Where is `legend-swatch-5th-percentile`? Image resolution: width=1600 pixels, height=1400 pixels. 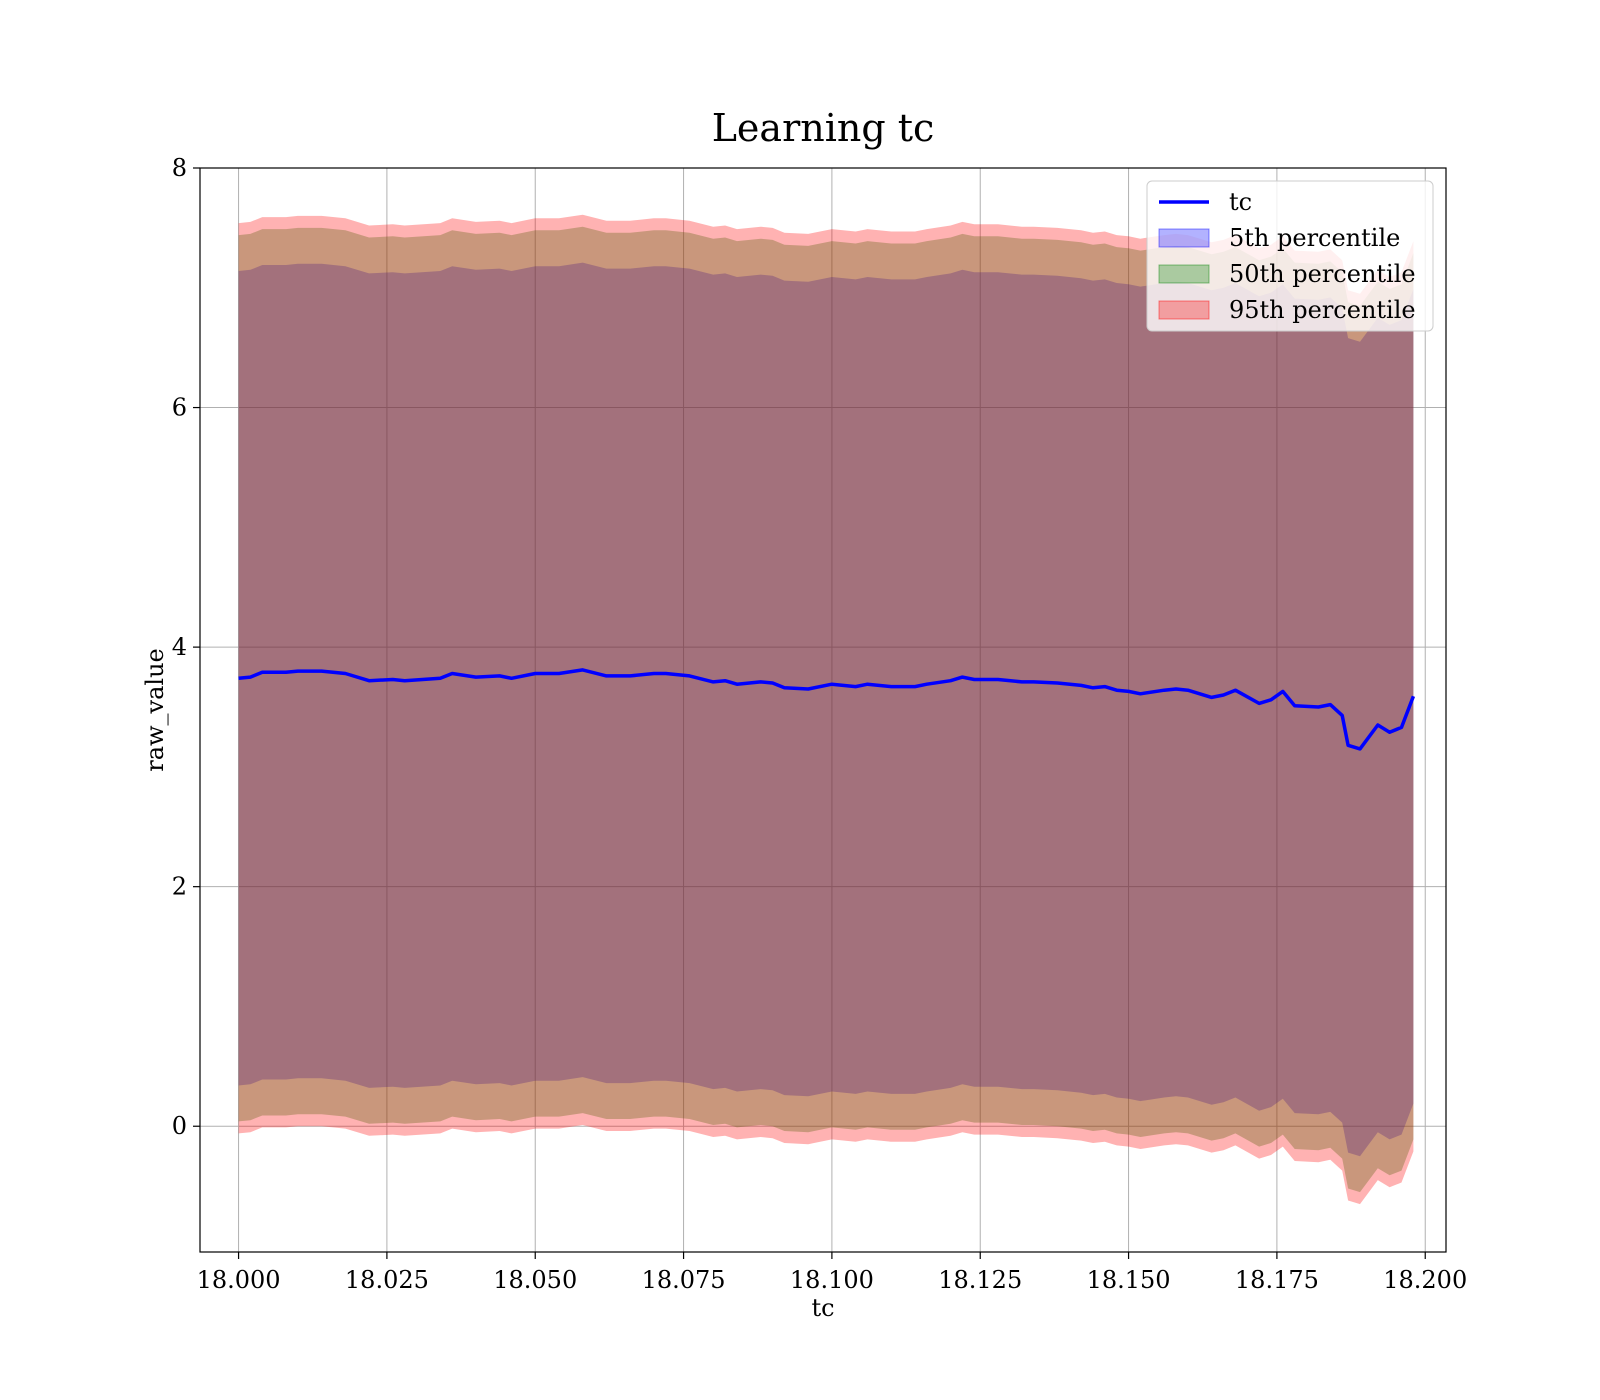
legend-swatch-5th-percentile is located at coordinates (1184, 238).